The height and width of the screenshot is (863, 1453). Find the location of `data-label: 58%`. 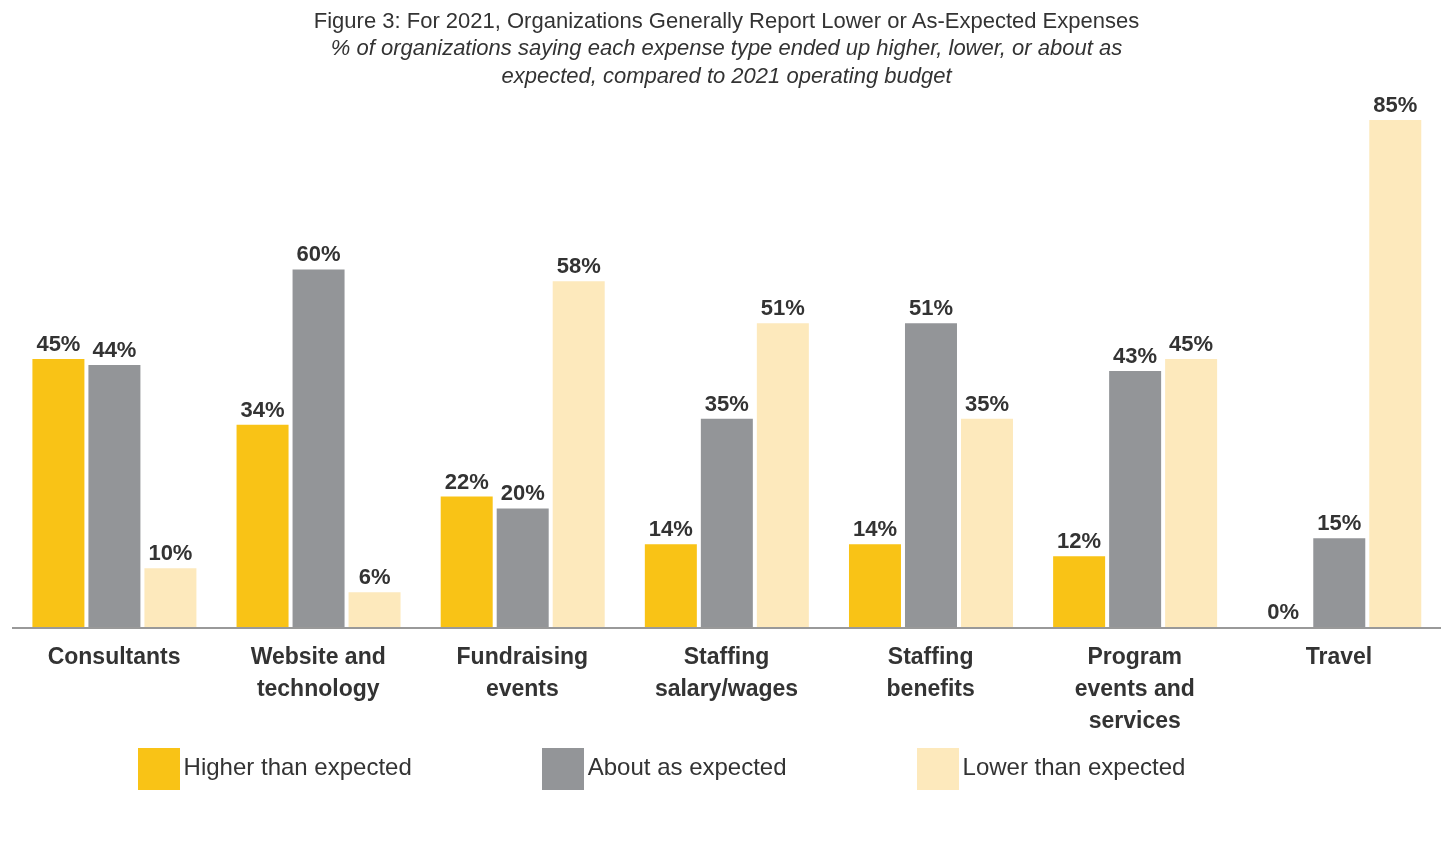

data-label: 58% is located at coordinates (578, 266).